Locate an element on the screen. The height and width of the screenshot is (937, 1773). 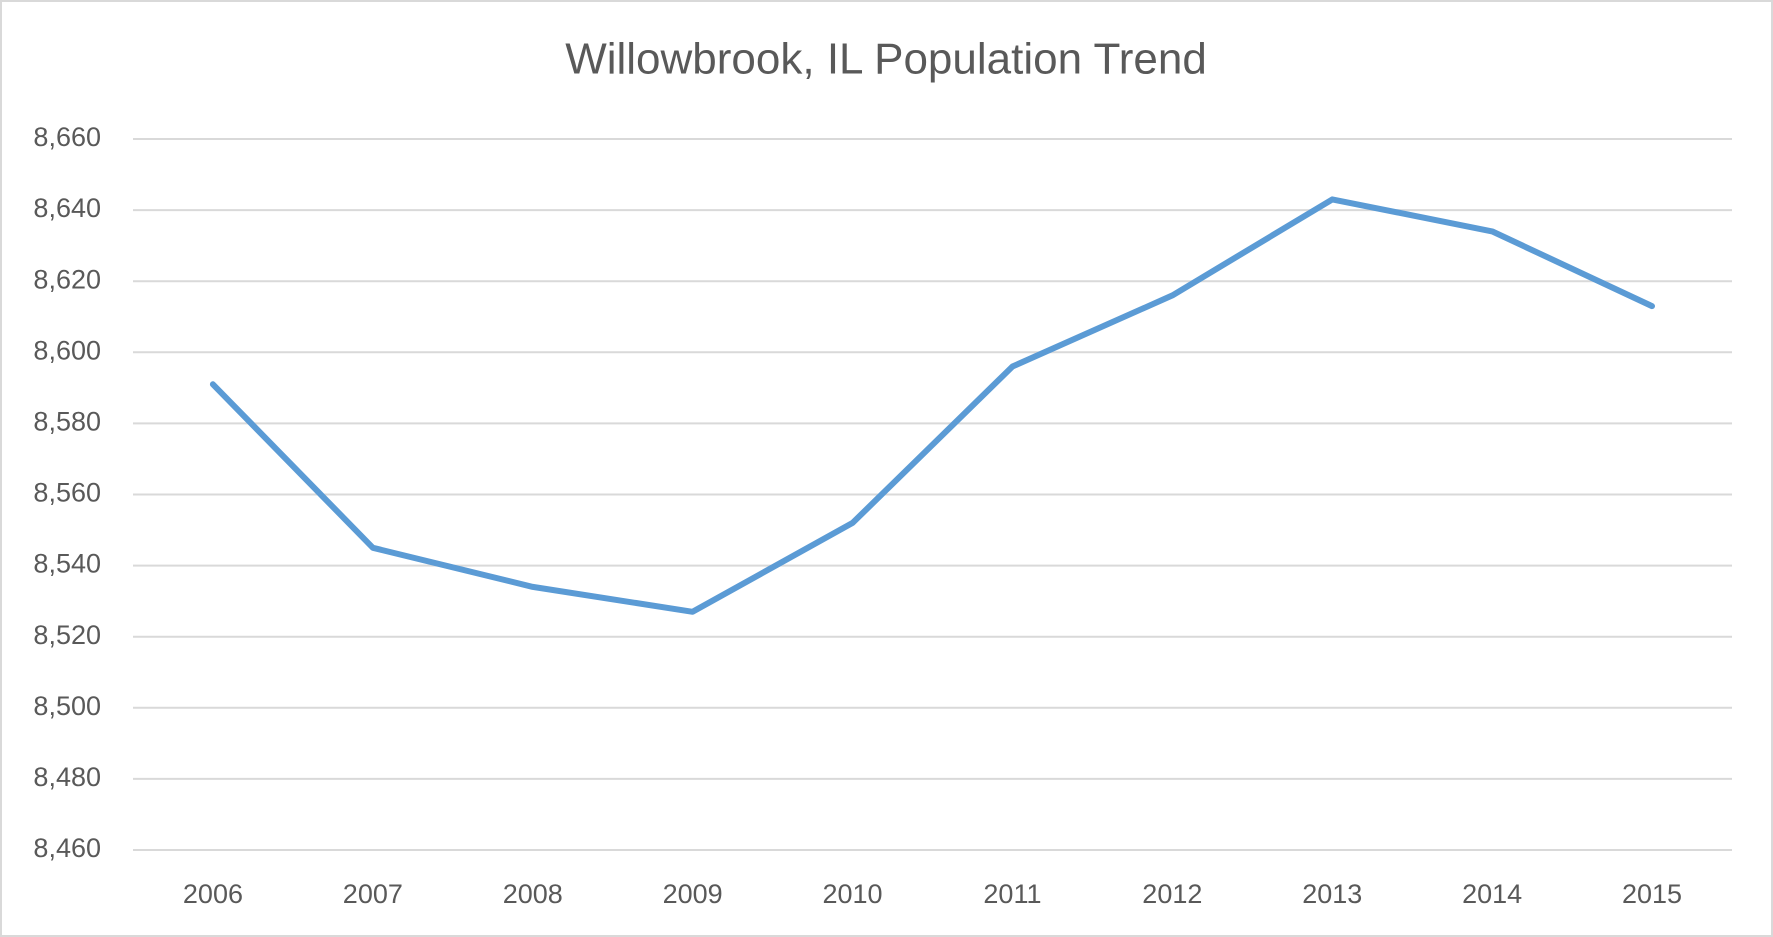
x-tick-label: 2013 is located at coordinates (1332, 894).